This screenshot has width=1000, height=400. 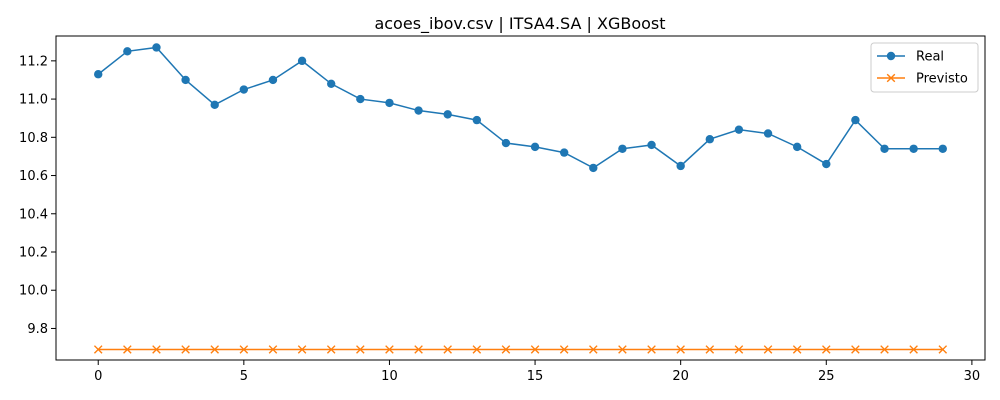 I want to click on x-tick-label: 5, so click(x=244, y=376).